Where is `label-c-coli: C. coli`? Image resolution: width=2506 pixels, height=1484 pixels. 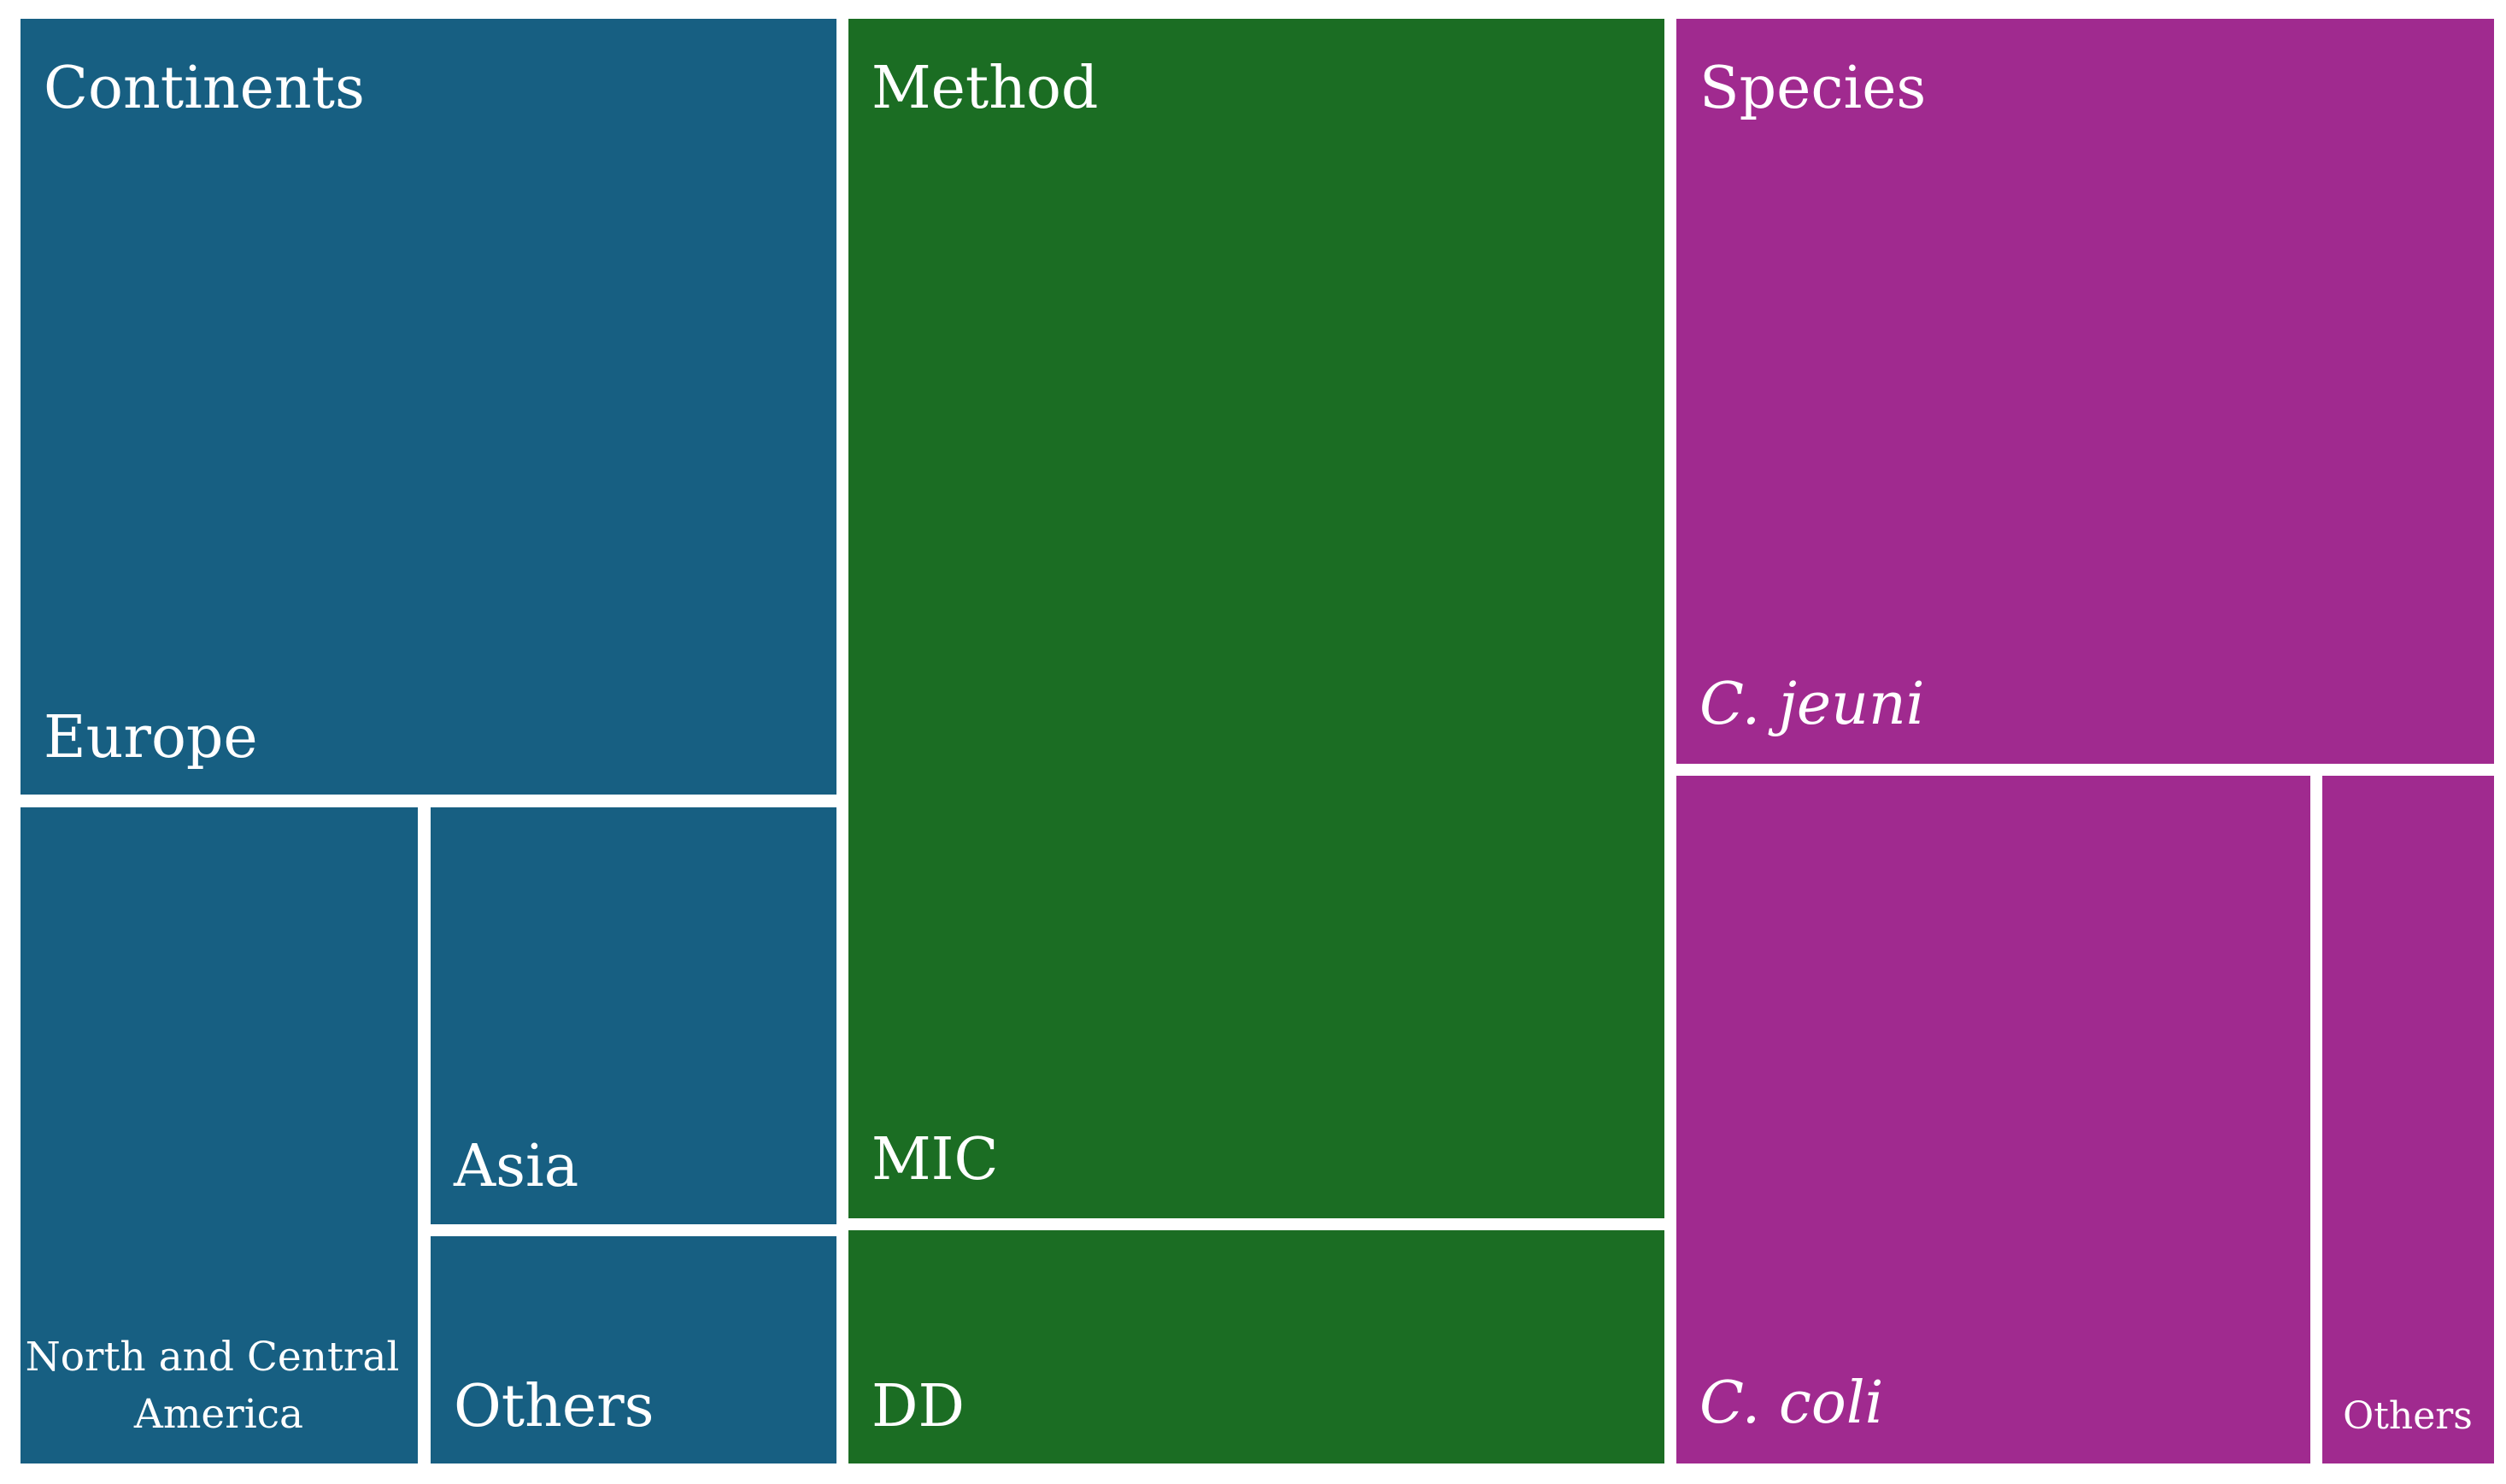 label-c-coli: C. coli is located at coordinates (1791, 1403).